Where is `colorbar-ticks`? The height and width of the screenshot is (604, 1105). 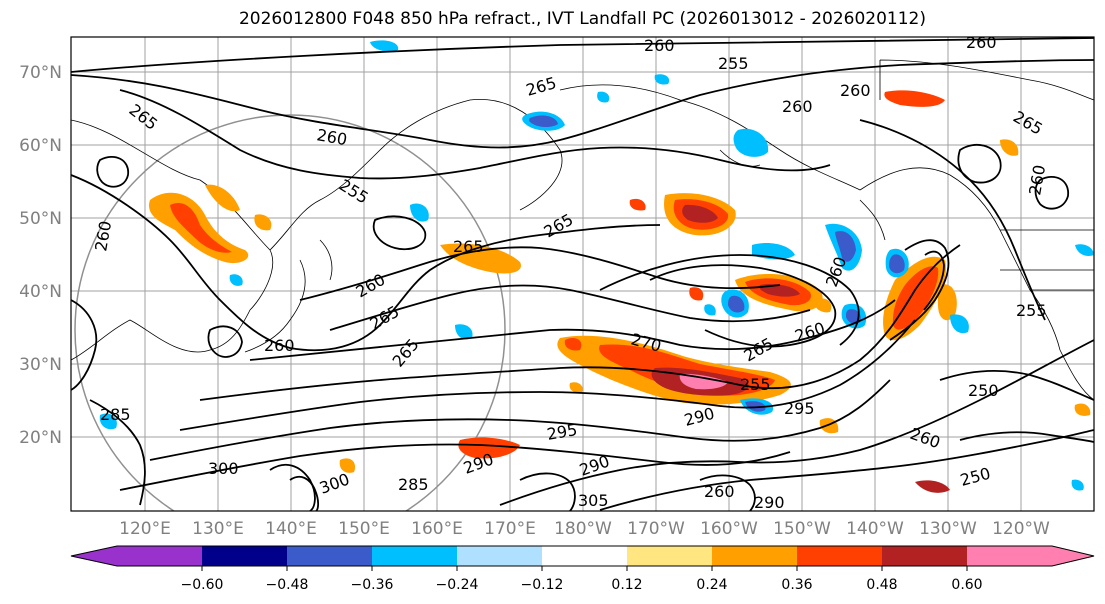 colorbar-ticks is located at coordinates (584, 568).